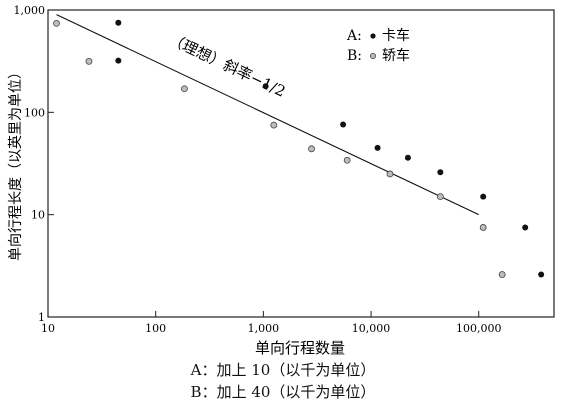 This screenshot has width=566, height=405. I want to click on x-axis-label: 单向行程数量, so click(300, 348).